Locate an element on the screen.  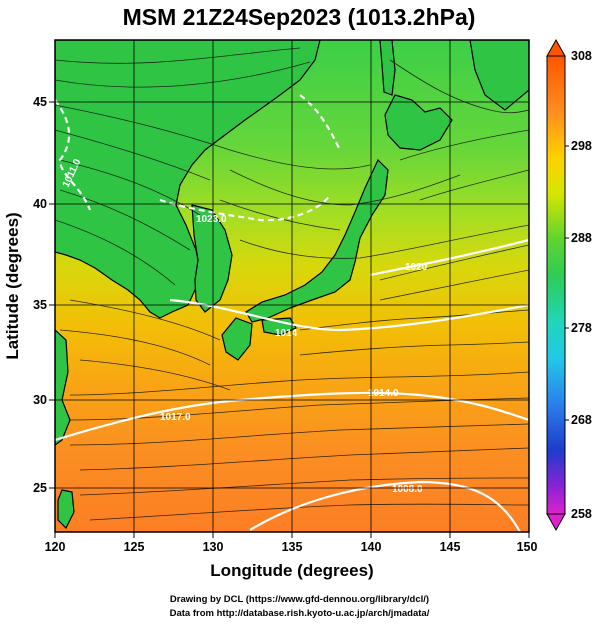
x-tick-marks is located at coordinates (292, 535).